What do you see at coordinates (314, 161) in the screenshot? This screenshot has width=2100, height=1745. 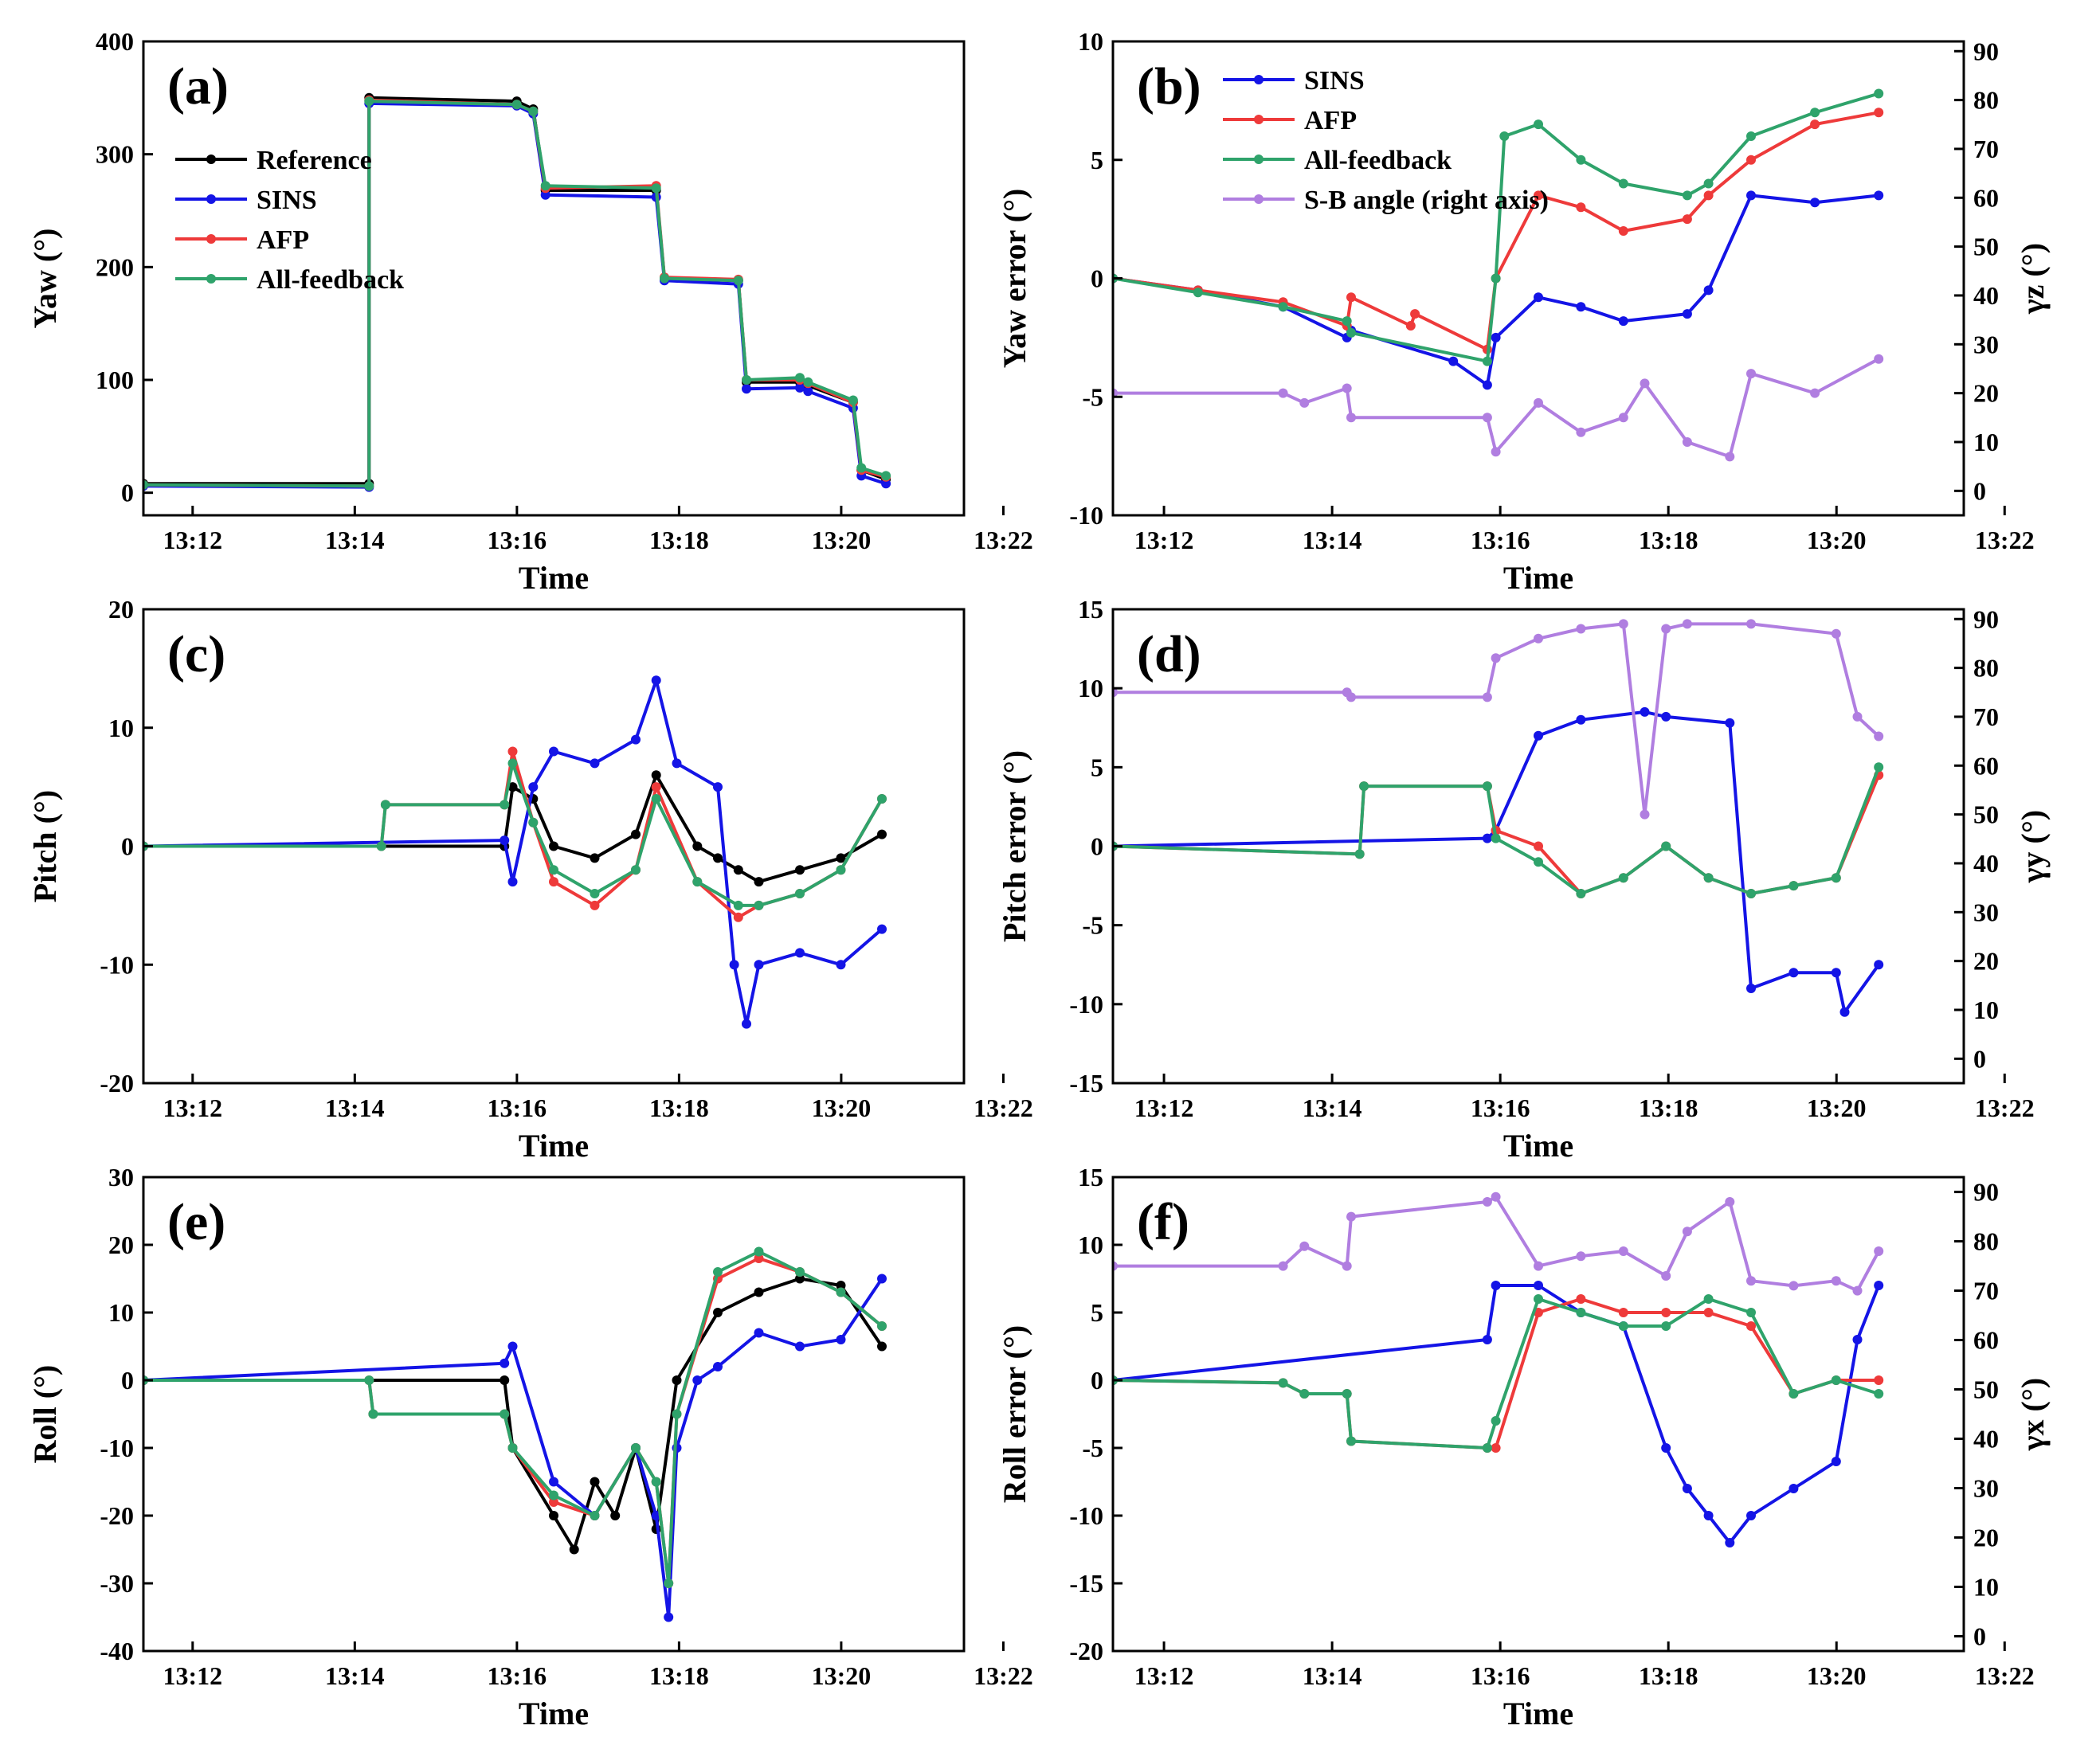 I see `legend-label: Reference` at bounding box center [314, 161].